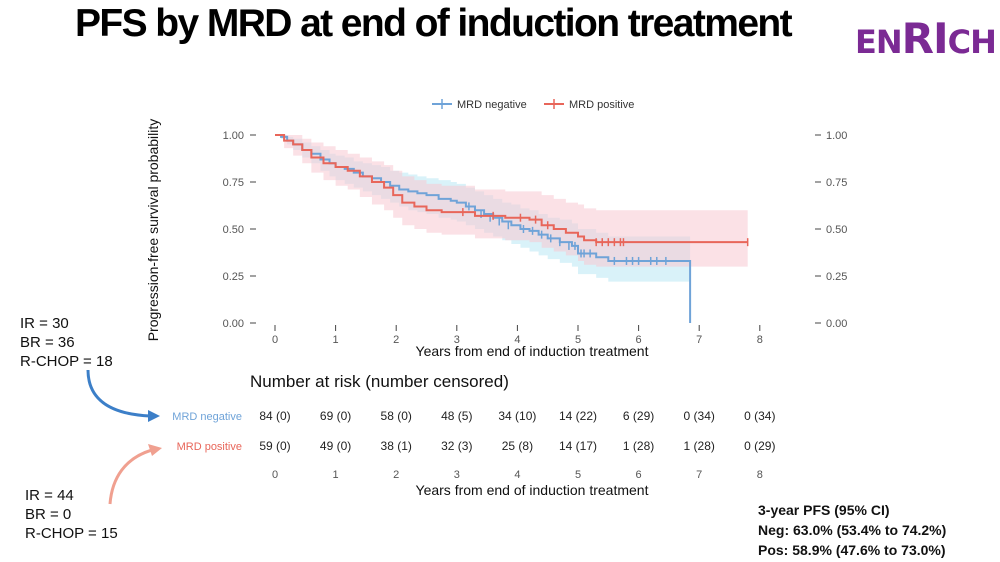 The width and height of the screenshot is (1000, 562). What do you see at coordinates (118, 393) in the screenshot?
I see `negative-arrow` at bounding box center [118, 393].